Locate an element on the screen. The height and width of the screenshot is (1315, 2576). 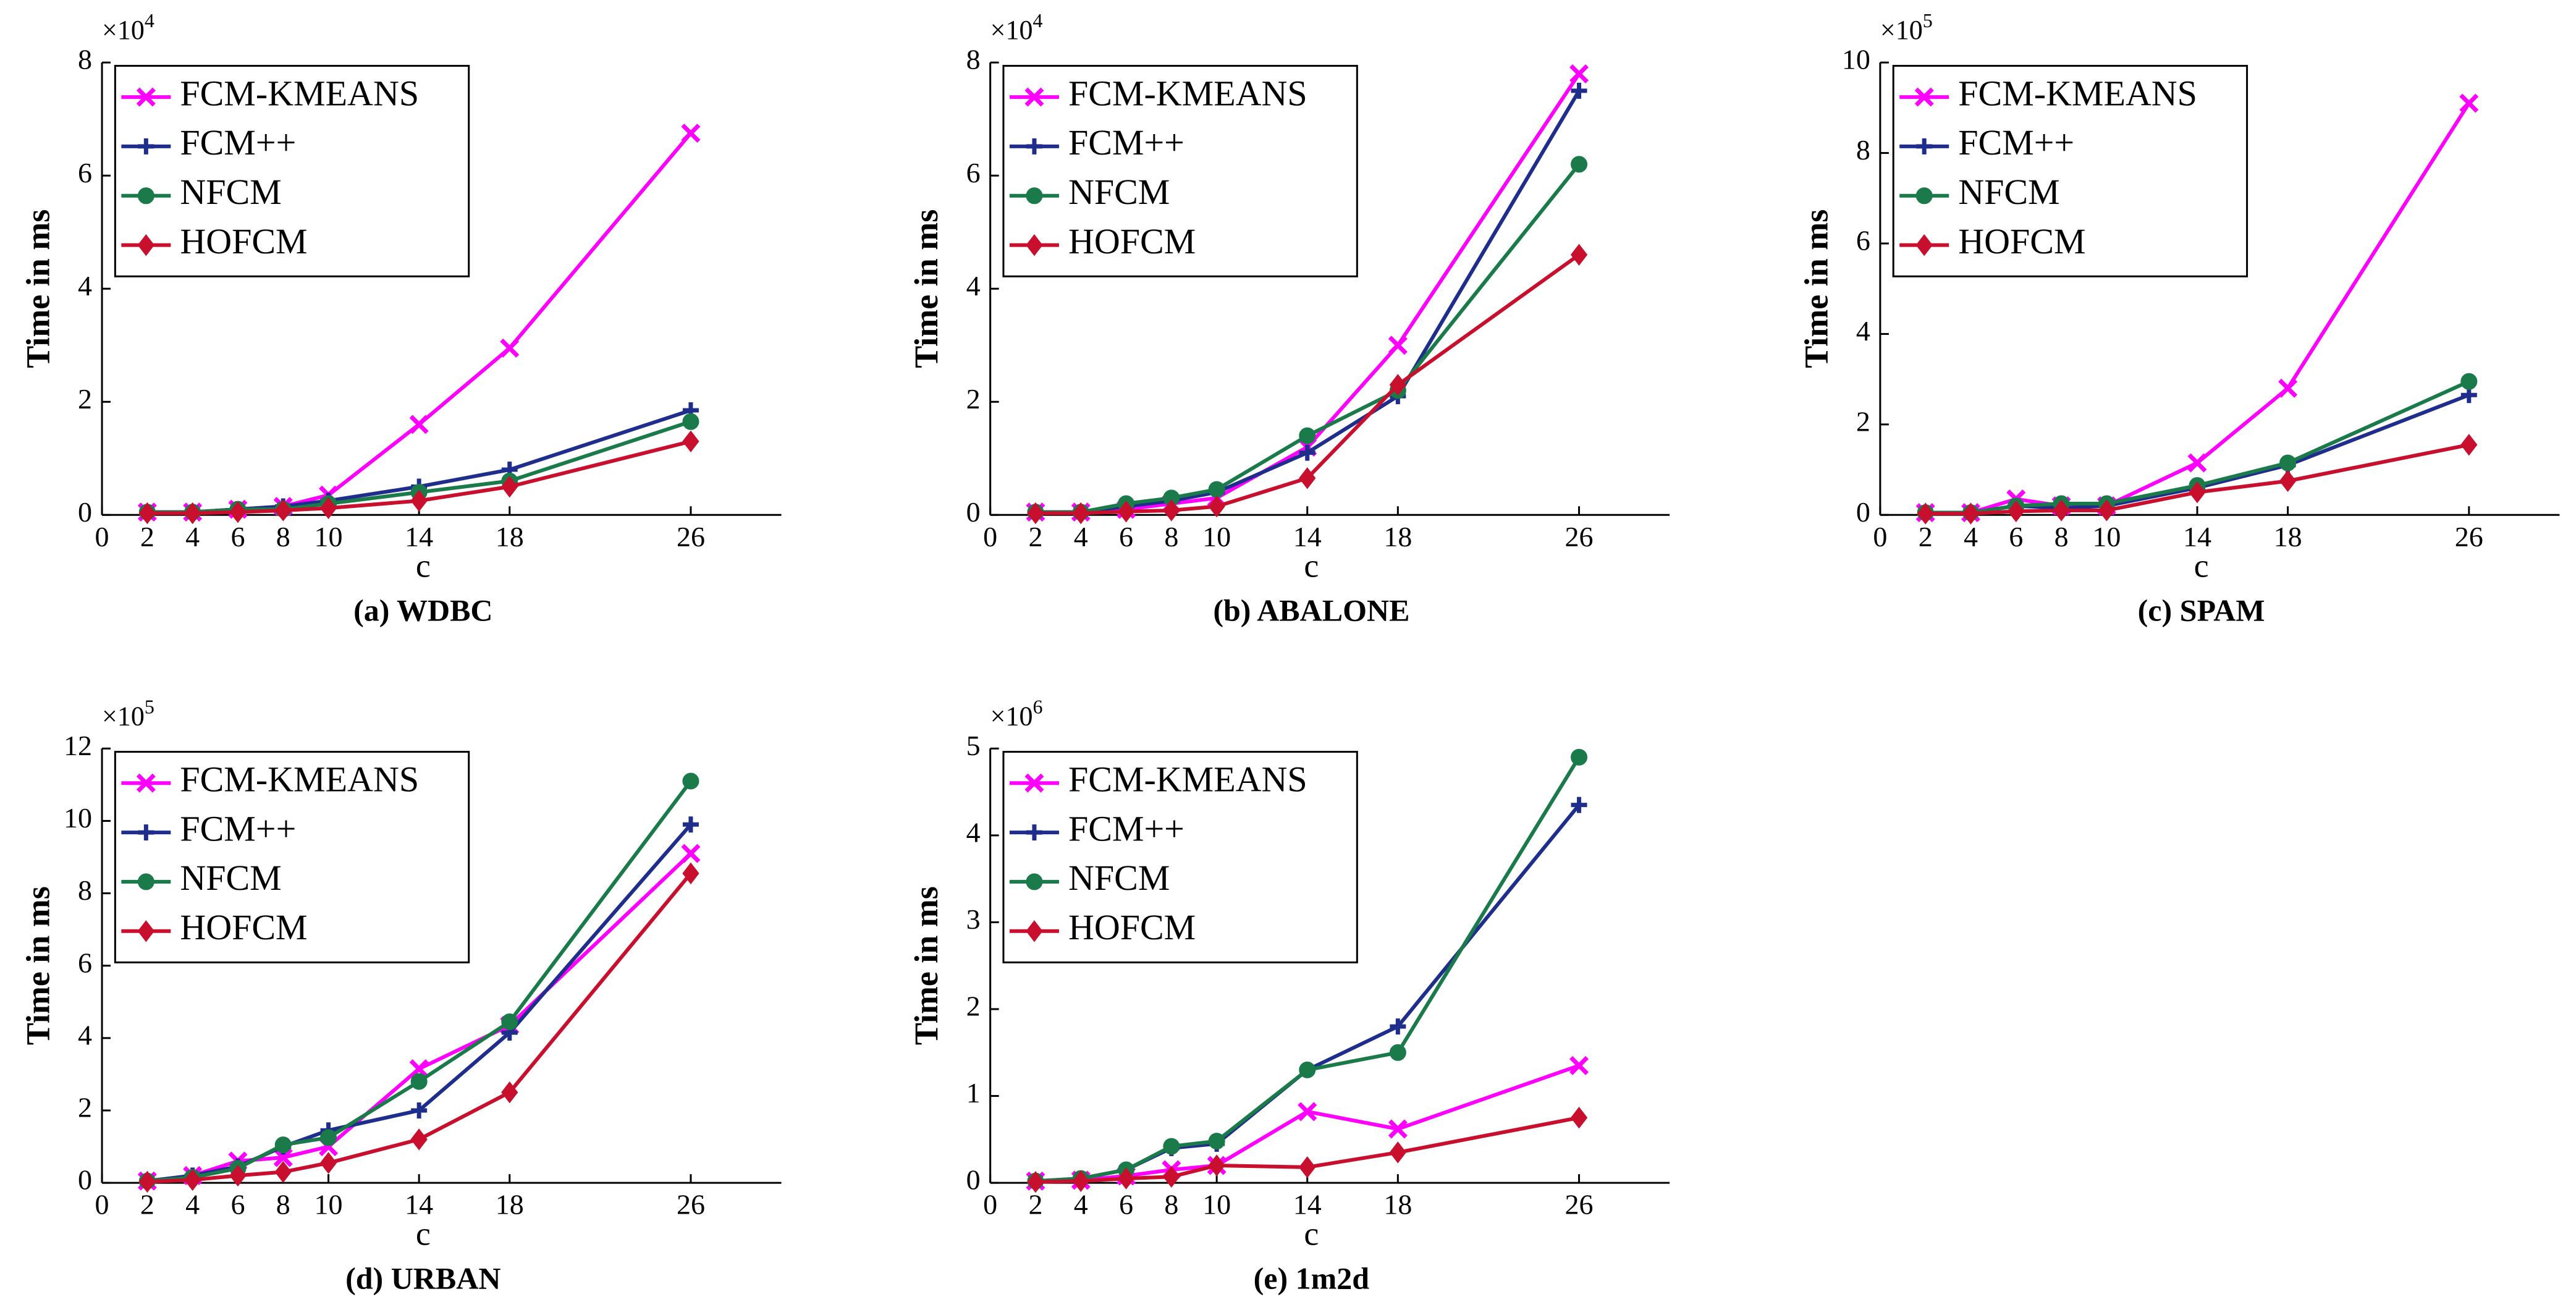
legend-label: FCM-KMEANS is located at coordinates (2077, 93).